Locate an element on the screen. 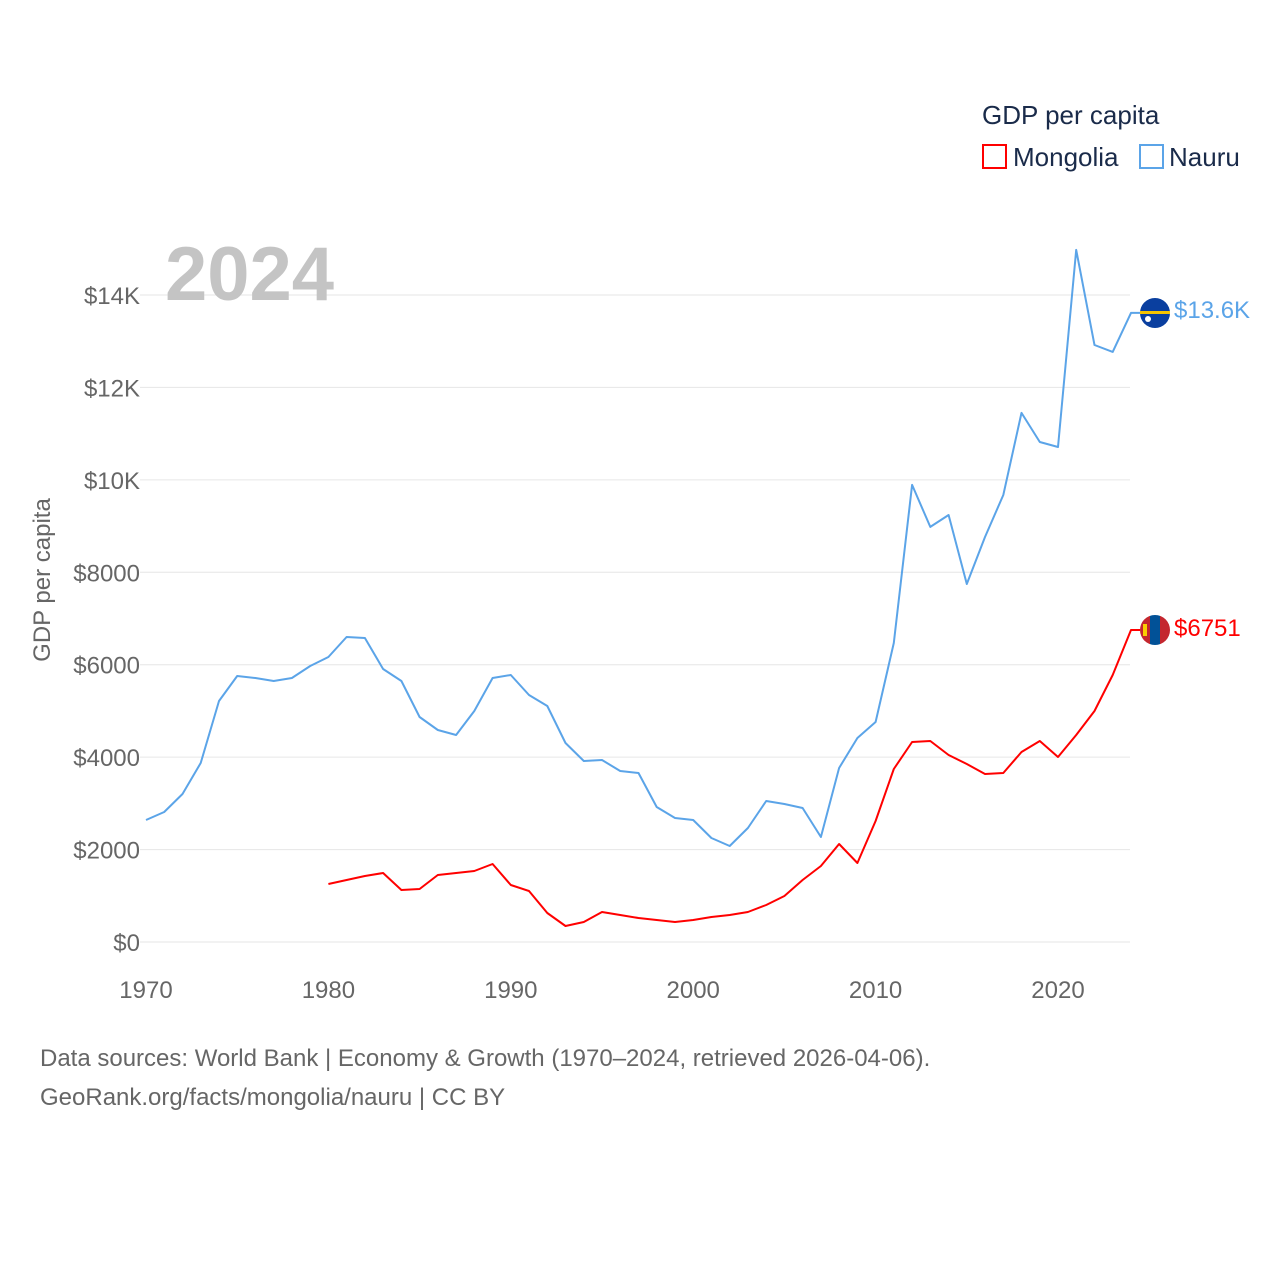 This screenshot has height=1280, width=1280. y-tick-label: $0 is located at coordinates (126, 943).